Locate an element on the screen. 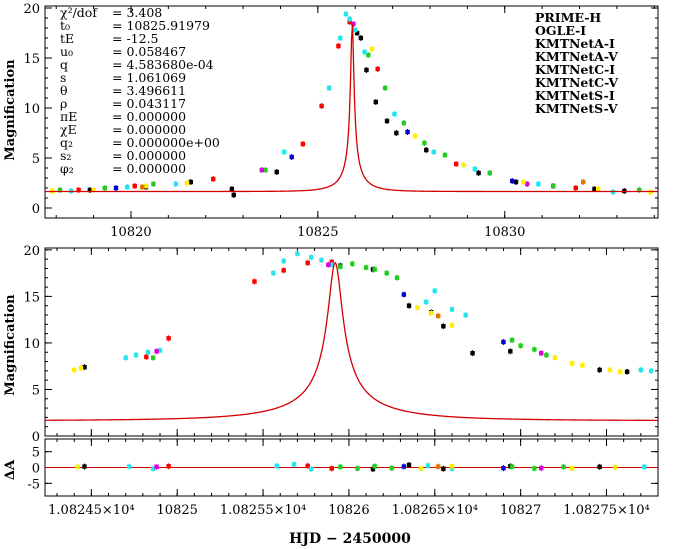 The width and height of the screenshot is (679, 549). param-value: = 0.058467 is located at coordinates (149, 51).